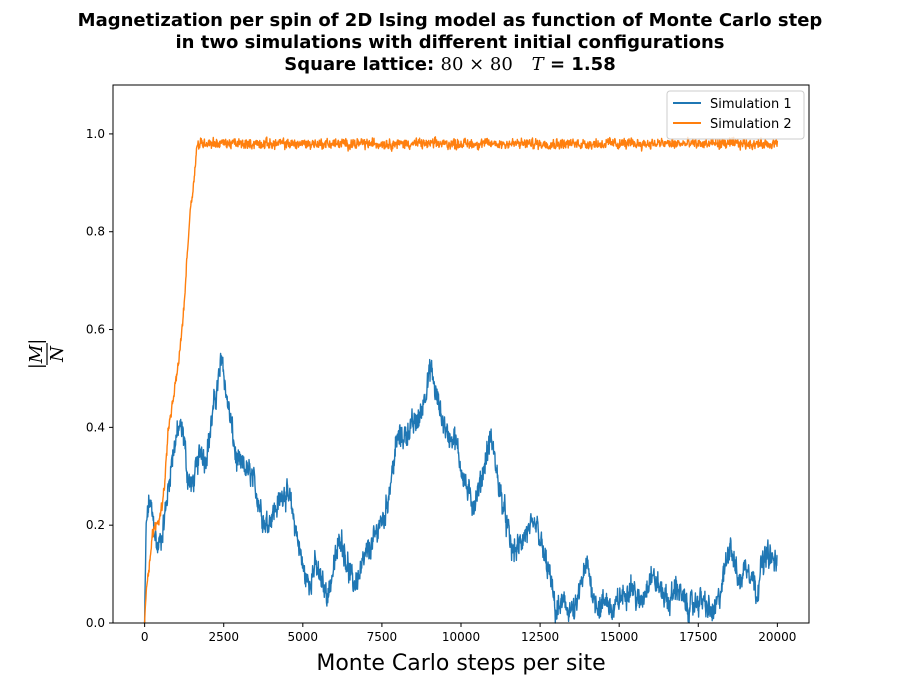  What do you see at coordinates (751, 124) in the screenshot?
I see `legend-label-simulation-2: Simulation 2` at bounding box center [751, 124].